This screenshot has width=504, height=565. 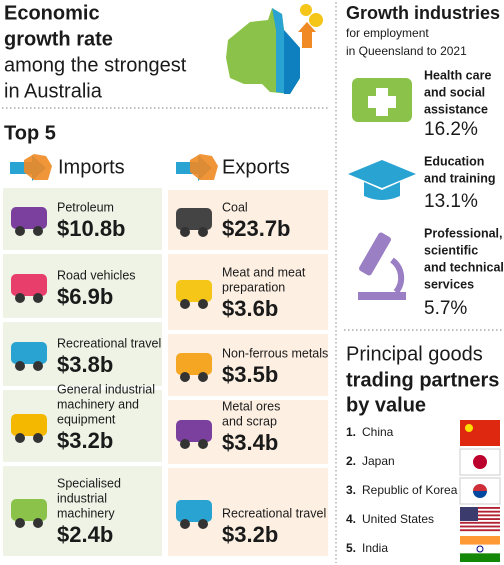 I want to click on item-label: Non-ferrous metals, so click(x=275, y=353).